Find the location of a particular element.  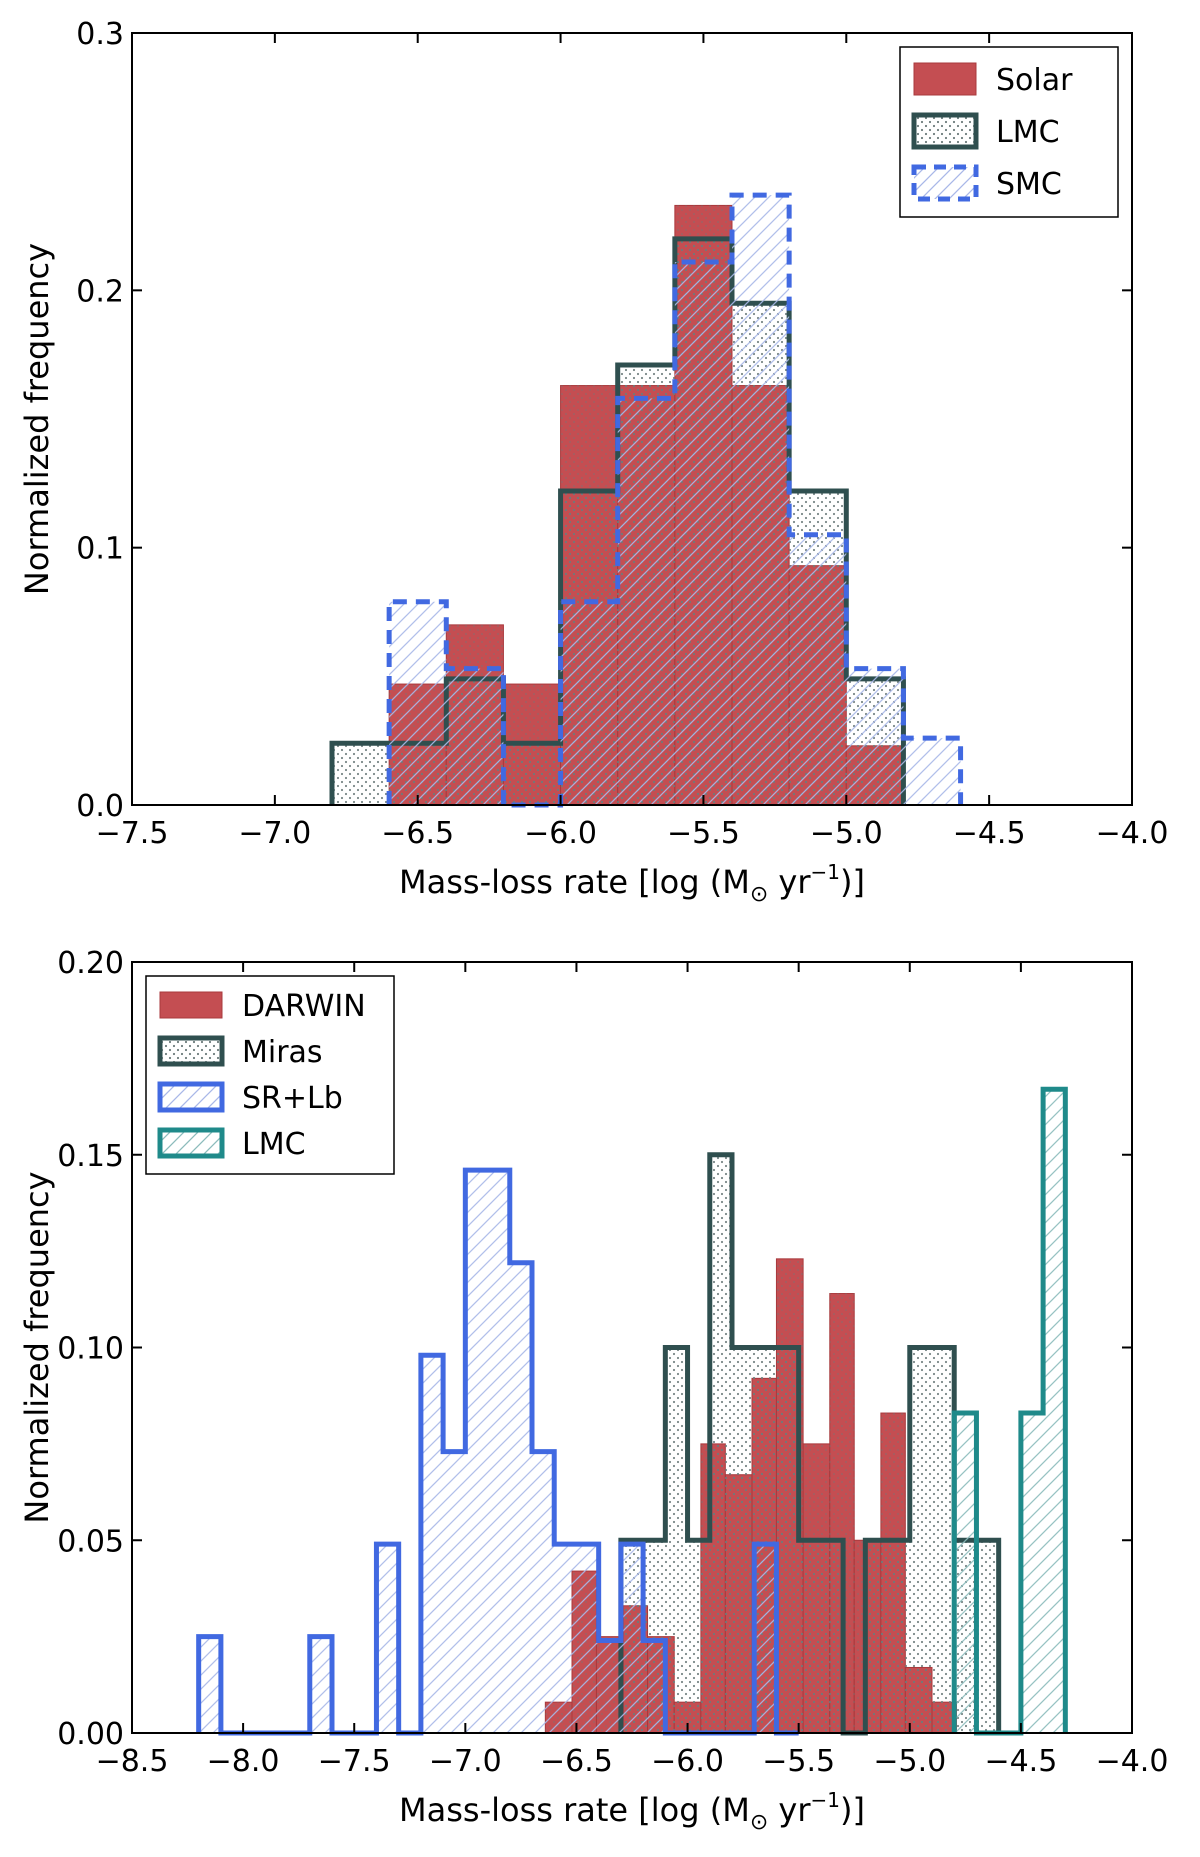

bottom-x-tick-label: −4.0 is located at coordinates (1132, 1761).